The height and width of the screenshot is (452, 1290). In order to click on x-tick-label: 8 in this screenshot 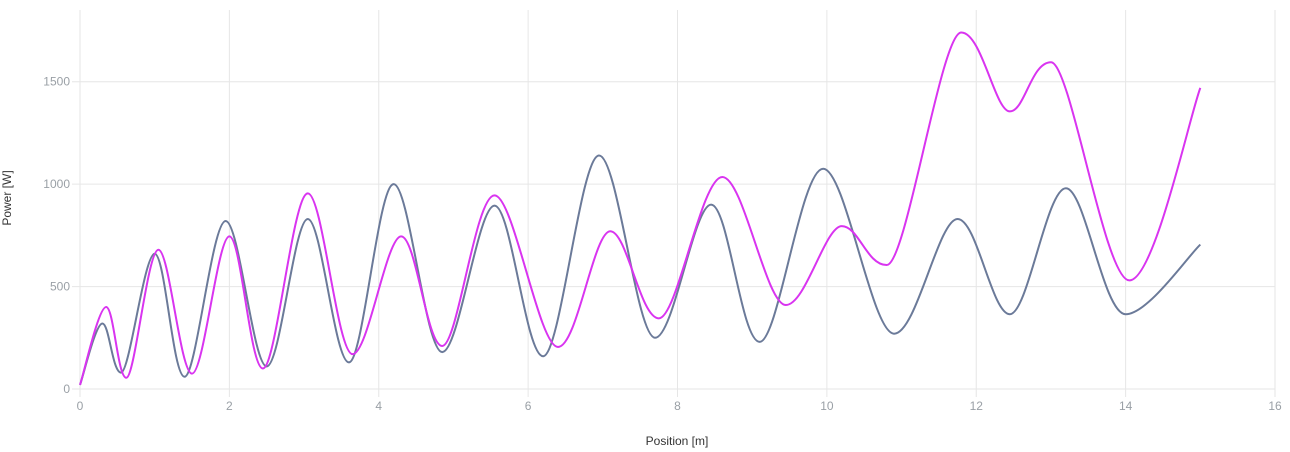, I will do `click(677, 406)`.